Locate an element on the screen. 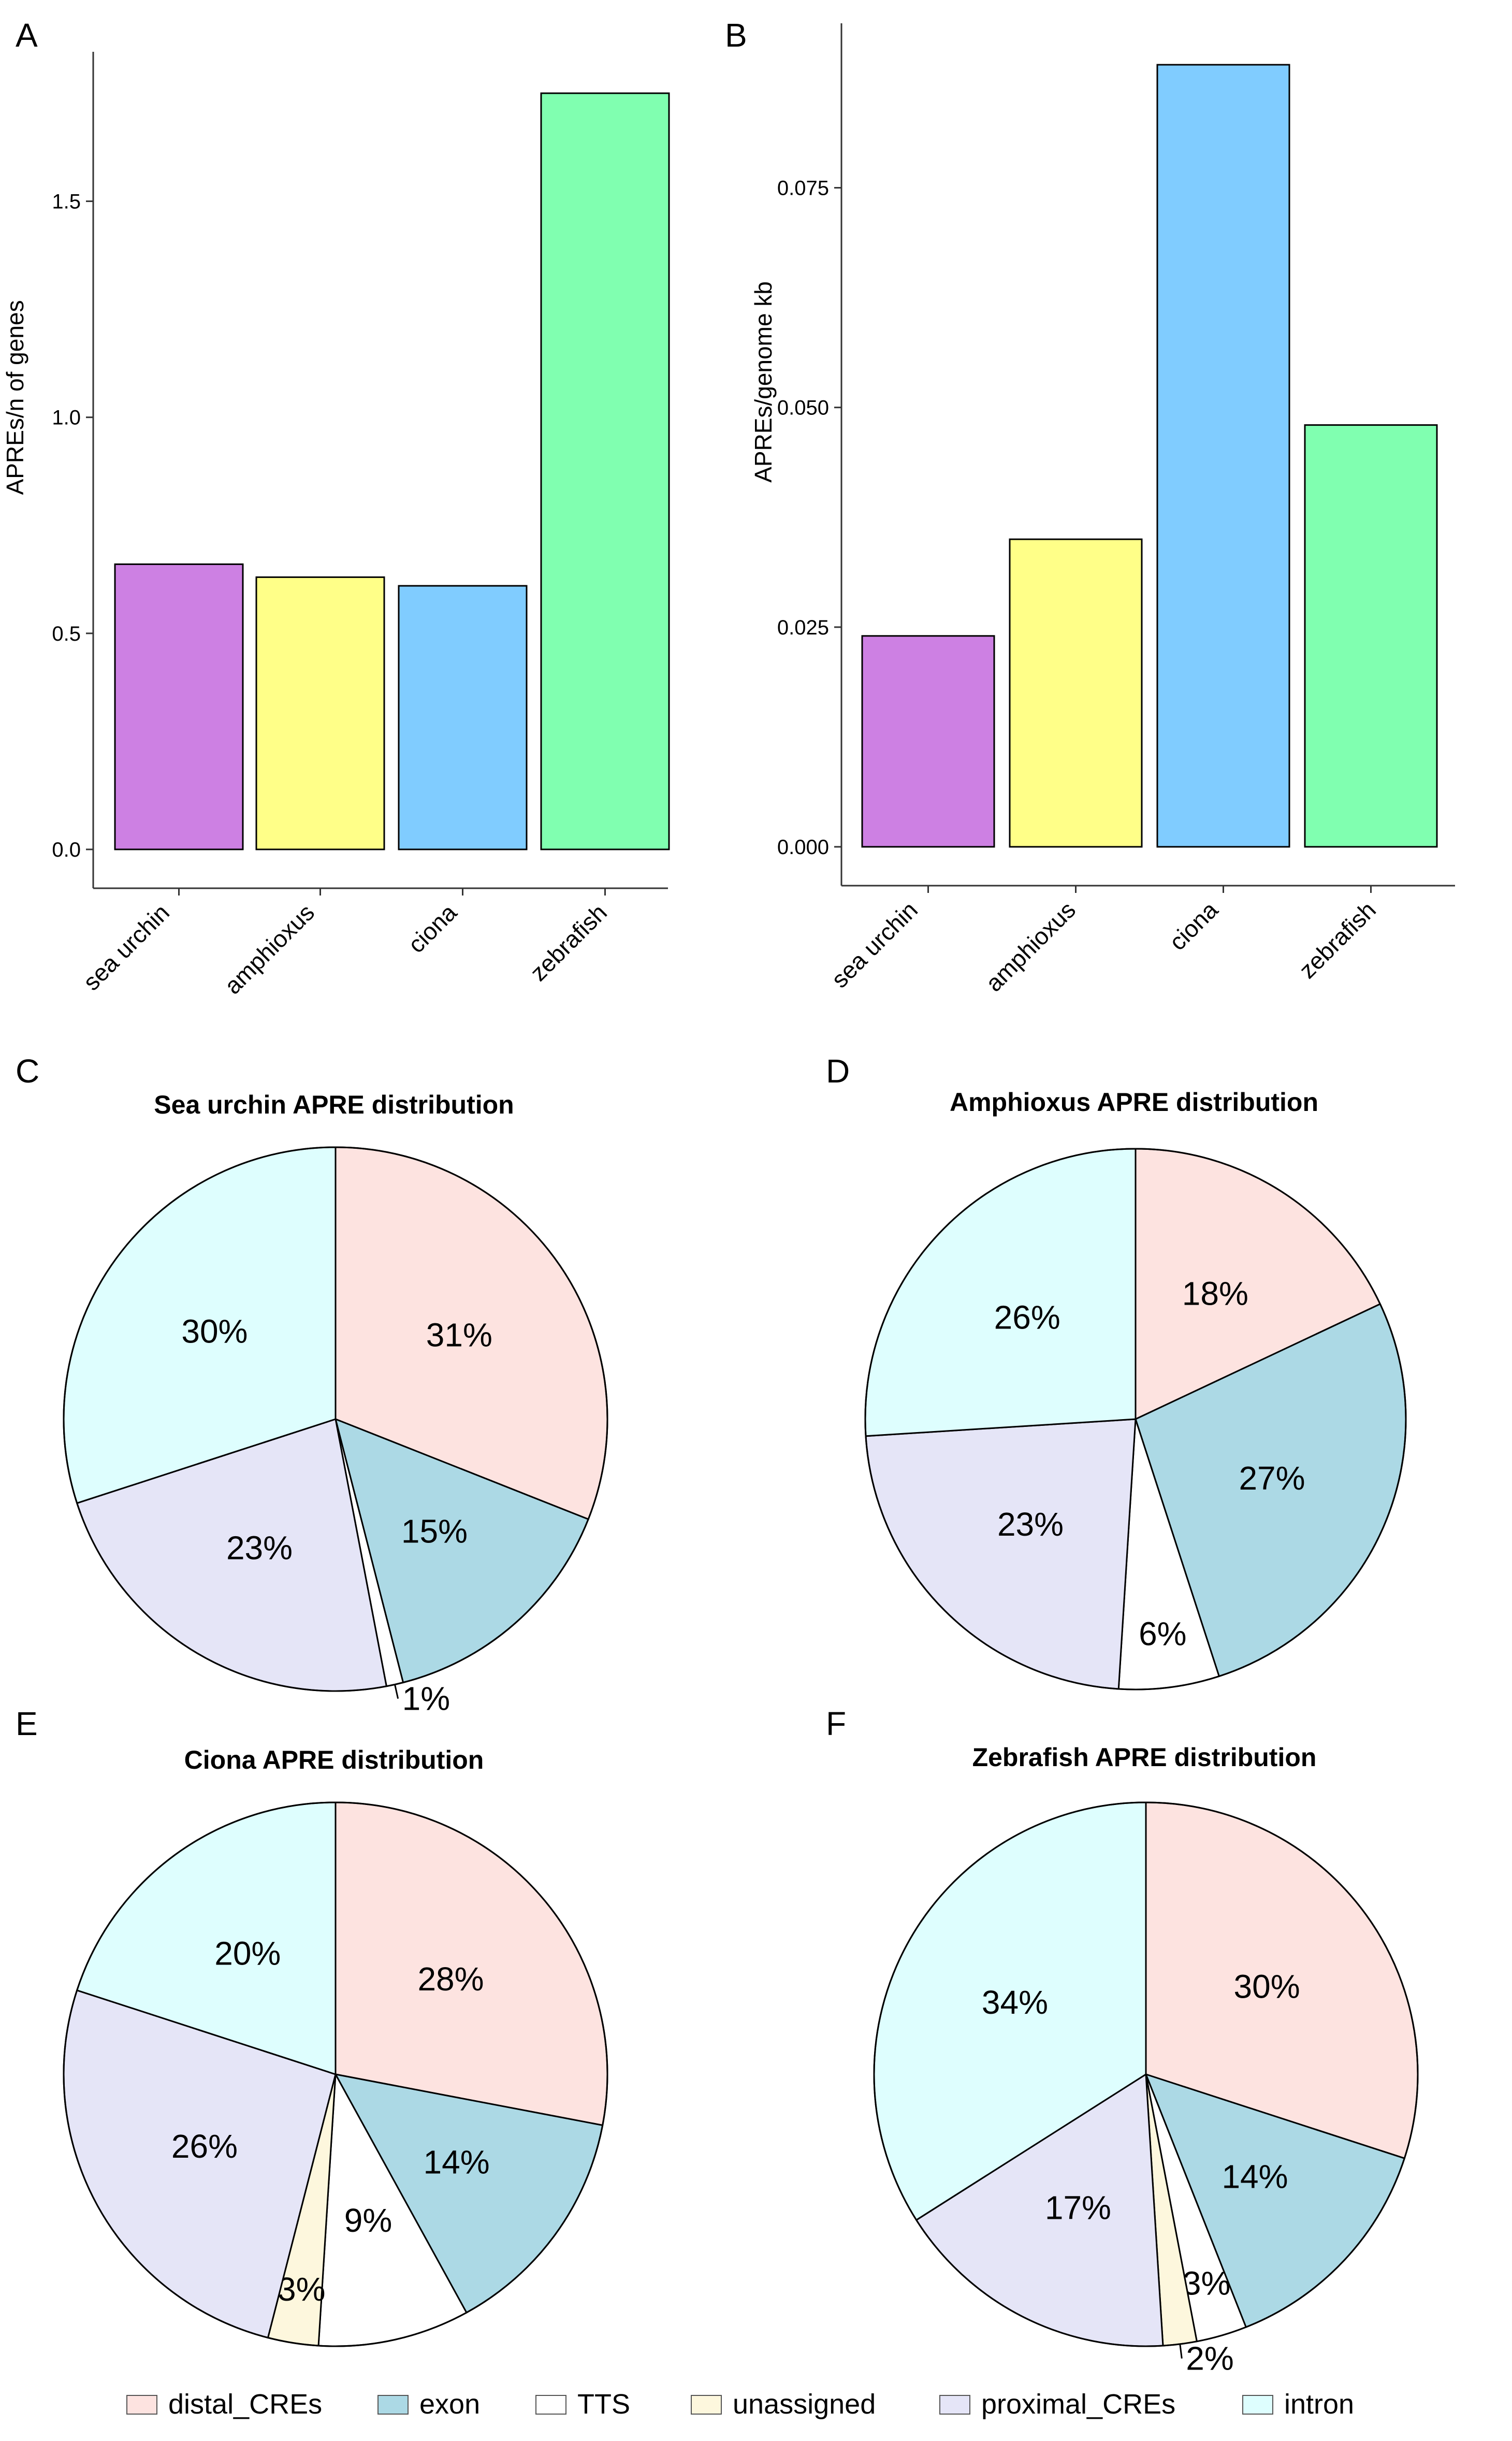 This screenshot has height=2441, width=1512. legend-swatch-distal-cres is located at coordinates (141, 2405).